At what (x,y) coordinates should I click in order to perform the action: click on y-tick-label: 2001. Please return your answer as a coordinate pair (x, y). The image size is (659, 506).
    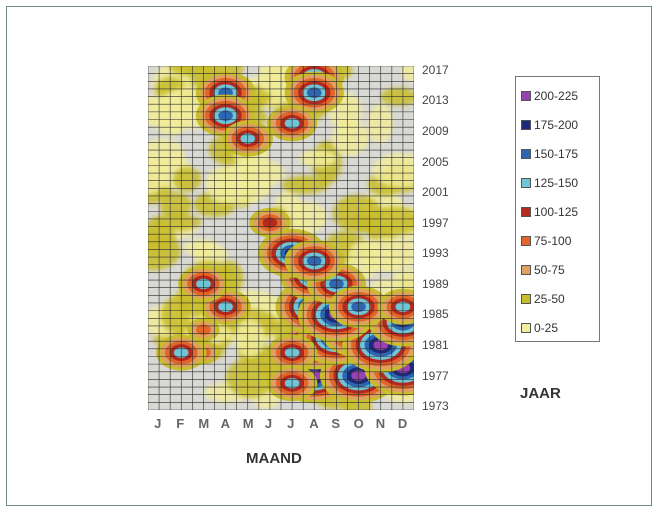
    Looking at the image, I should click on (435, 192).